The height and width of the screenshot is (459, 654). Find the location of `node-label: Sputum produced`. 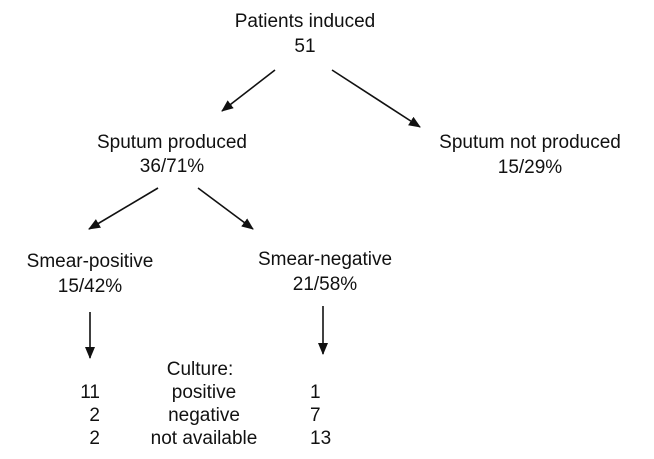

node-label: Sputum produced is located at coordinates (172, 142).